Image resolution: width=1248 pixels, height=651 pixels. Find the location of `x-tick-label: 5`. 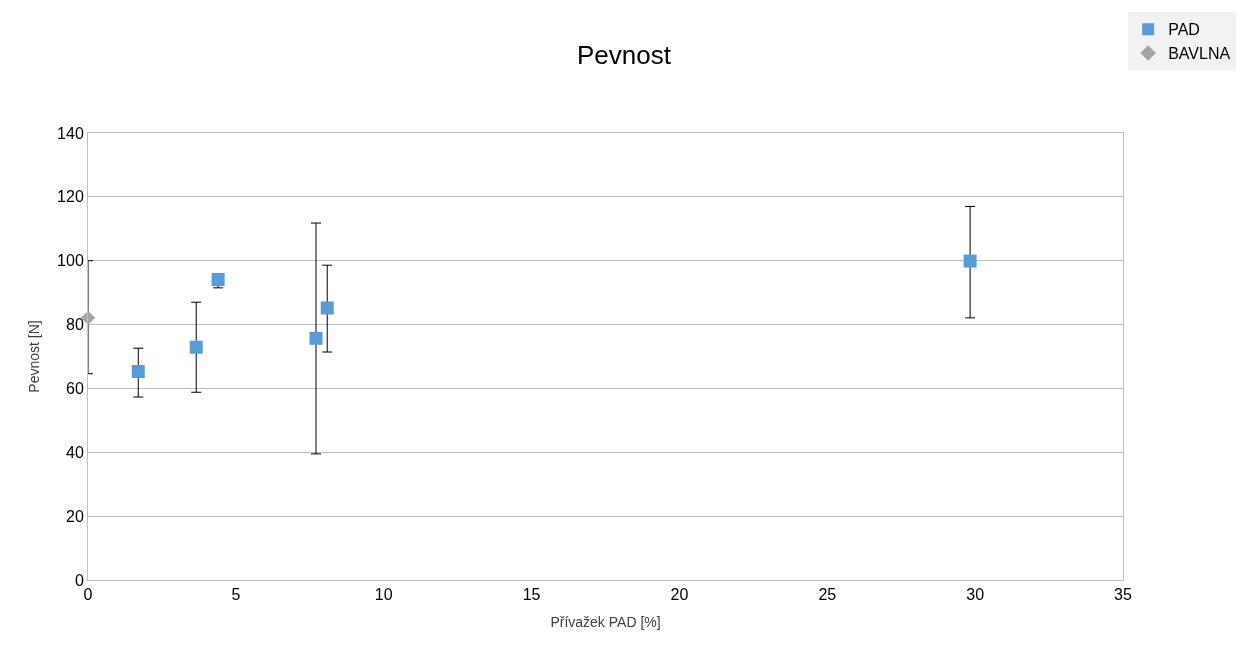

x-tick-label: 5 is located at coordinates (236, 595).